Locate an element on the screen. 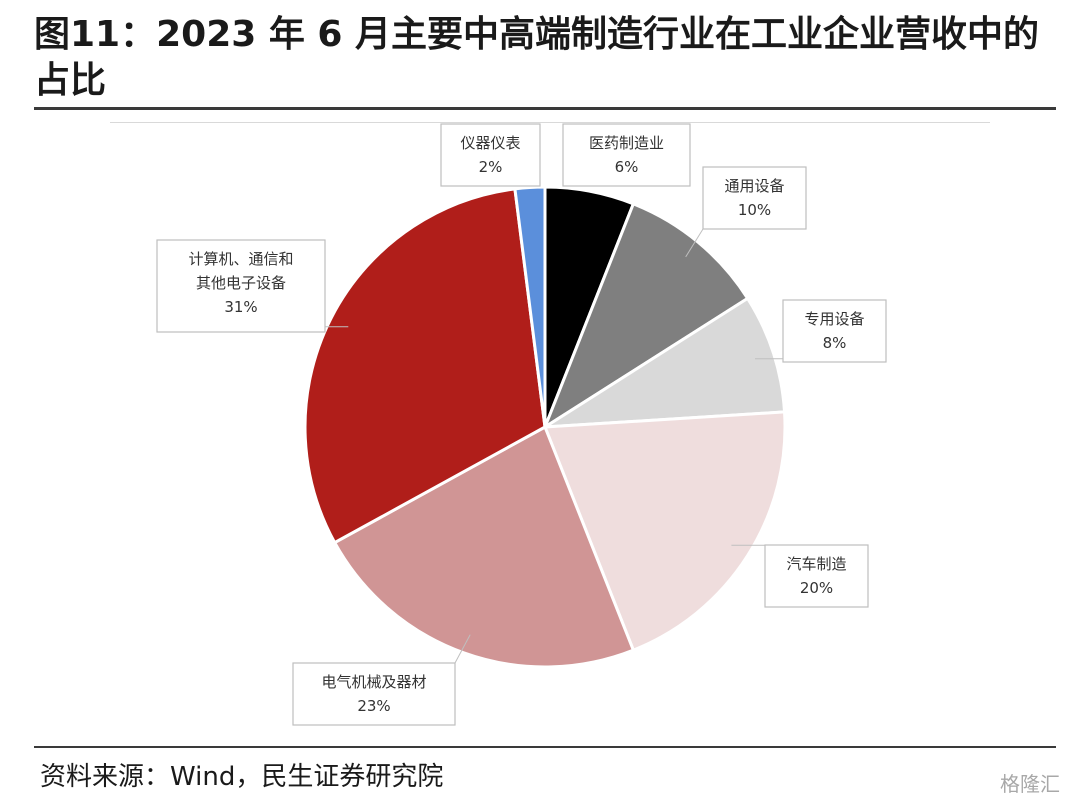 This screenshot has width=1080, height=802. slice-label: 电气机械及器材 is located at coordinates (373, 682).